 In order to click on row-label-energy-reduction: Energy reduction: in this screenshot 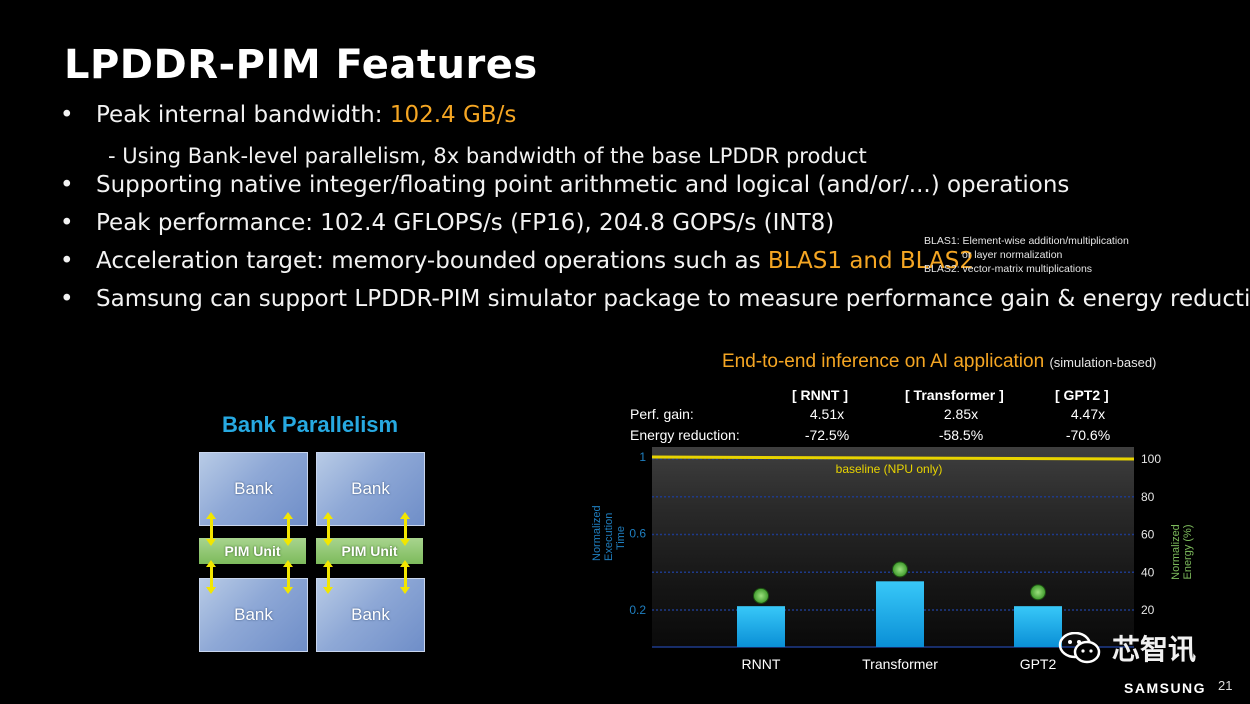, I will do `click(685, 435)`.